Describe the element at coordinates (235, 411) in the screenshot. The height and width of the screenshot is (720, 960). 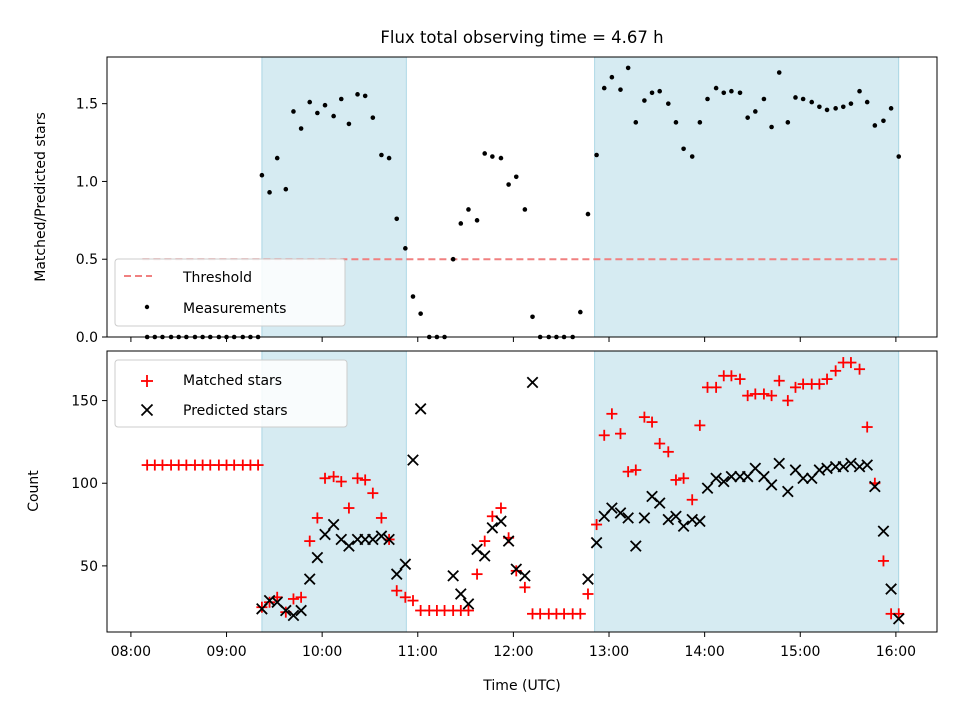
I see `legend-predicted-label: Predicted stars` at that location.